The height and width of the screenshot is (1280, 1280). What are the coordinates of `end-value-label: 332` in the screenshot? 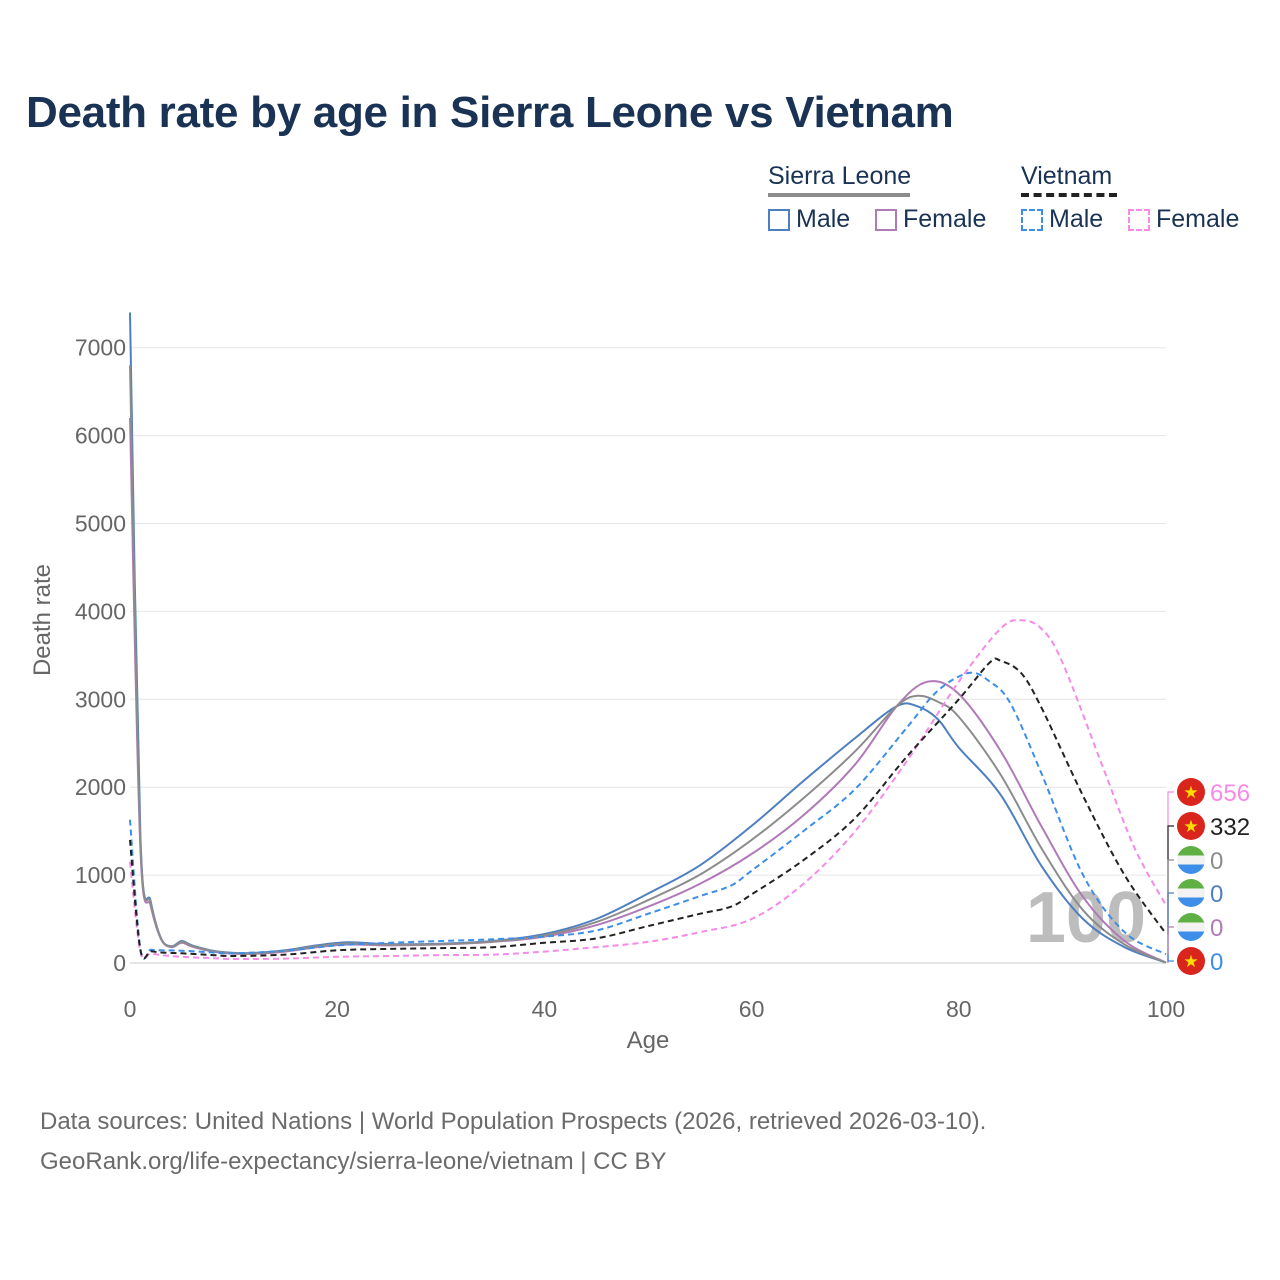 It's located at (1230, 827).